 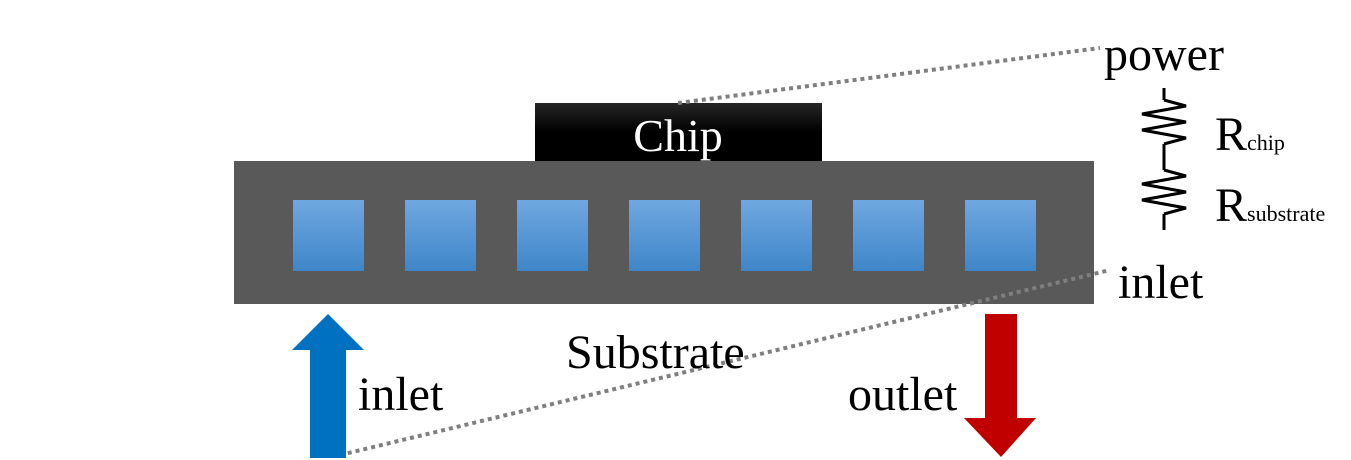 What do you see at coordinates (1266, 142) in the screenshot?
I see `r-chip-sub: chip` at bounding box center [1266, 142].